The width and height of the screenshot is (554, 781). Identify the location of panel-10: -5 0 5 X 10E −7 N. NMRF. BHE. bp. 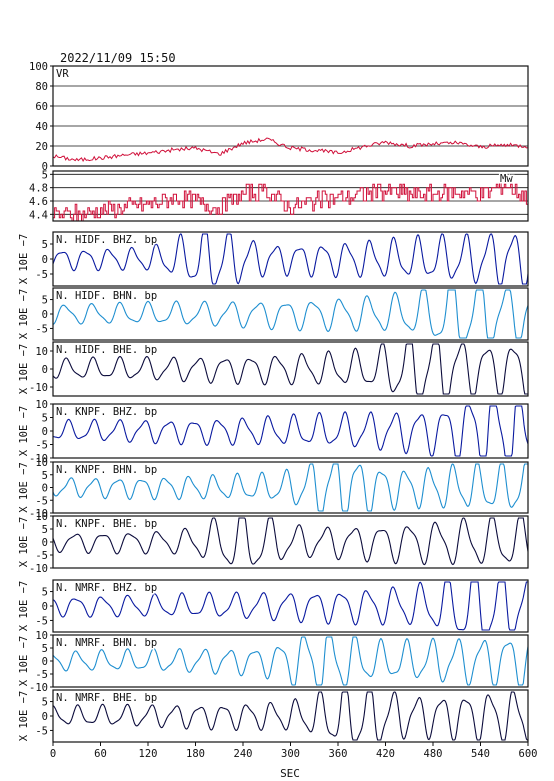
(273, 716).